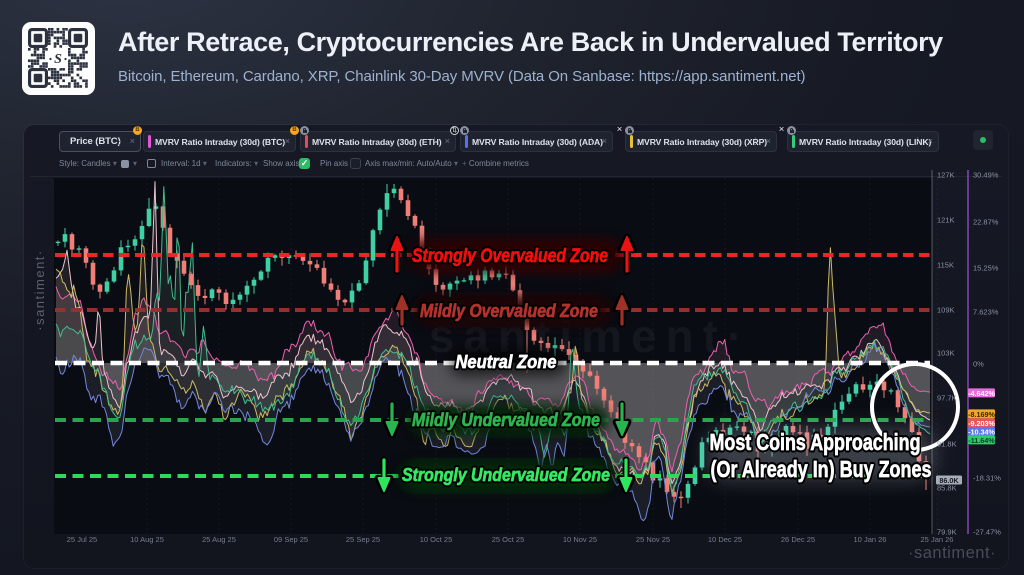 This screenshot has width=1024, height=575. Describe the element at coordinates (147, 539) in the screenshot. I see `svg-text: 10 Aug 25` at that location.